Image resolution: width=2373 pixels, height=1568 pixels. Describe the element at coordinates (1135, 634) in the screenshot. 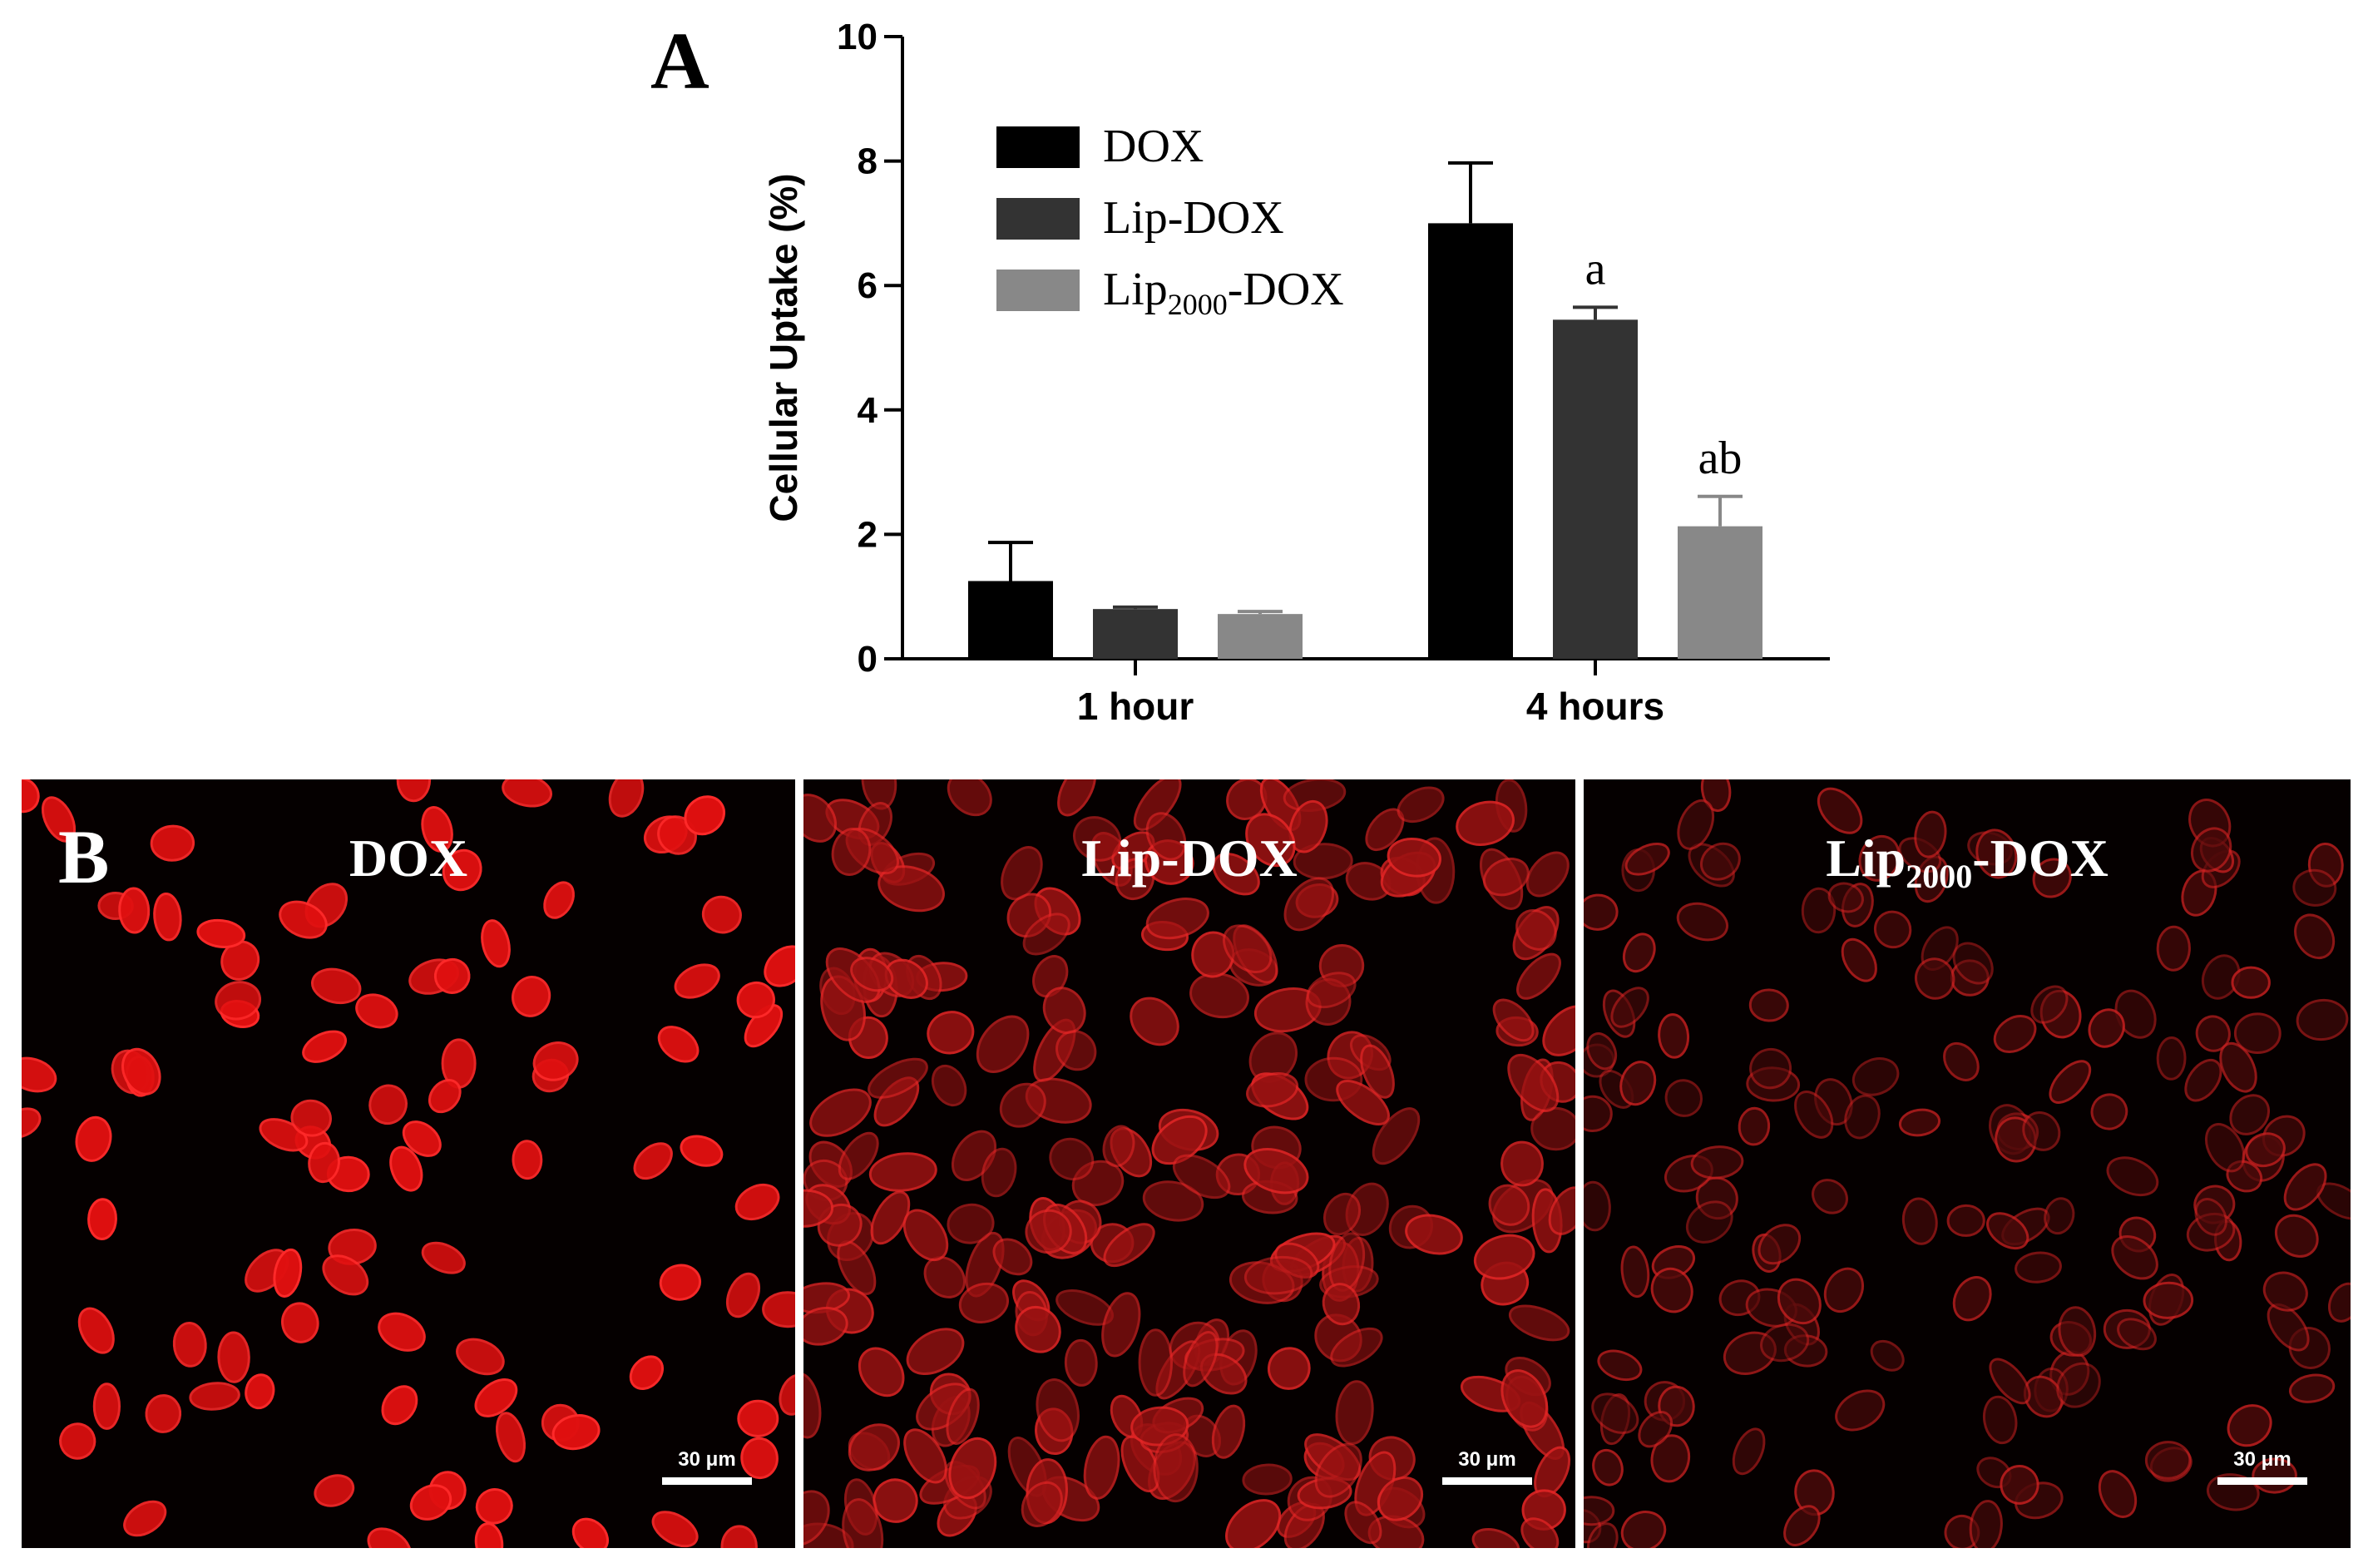

I see `bar` at that location.